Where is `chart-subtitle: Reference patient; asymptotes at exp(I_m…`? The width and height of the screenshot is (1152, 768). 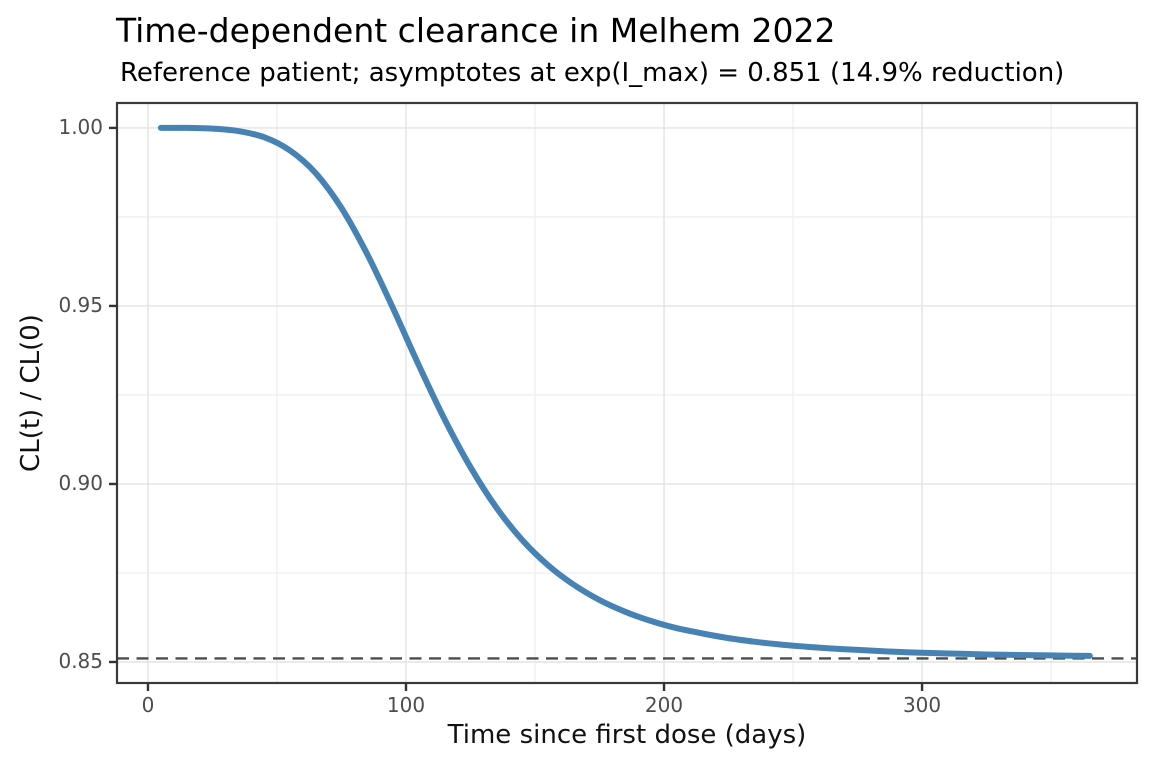 chart-subtitle: Reference patient; asymptotes at exp(I_m… is located at coordinates (592, 73).